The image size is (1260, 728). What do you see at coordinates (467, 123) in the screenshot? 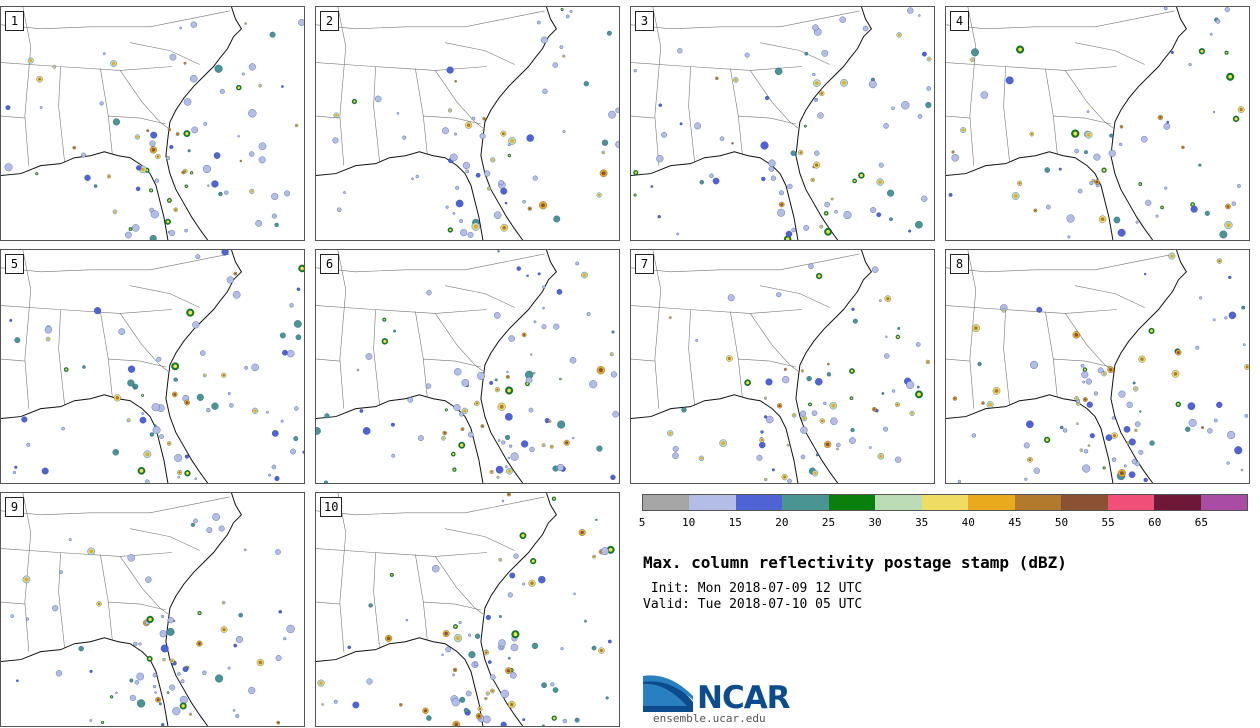
I see `basemap` at bounding box center [467, 123].